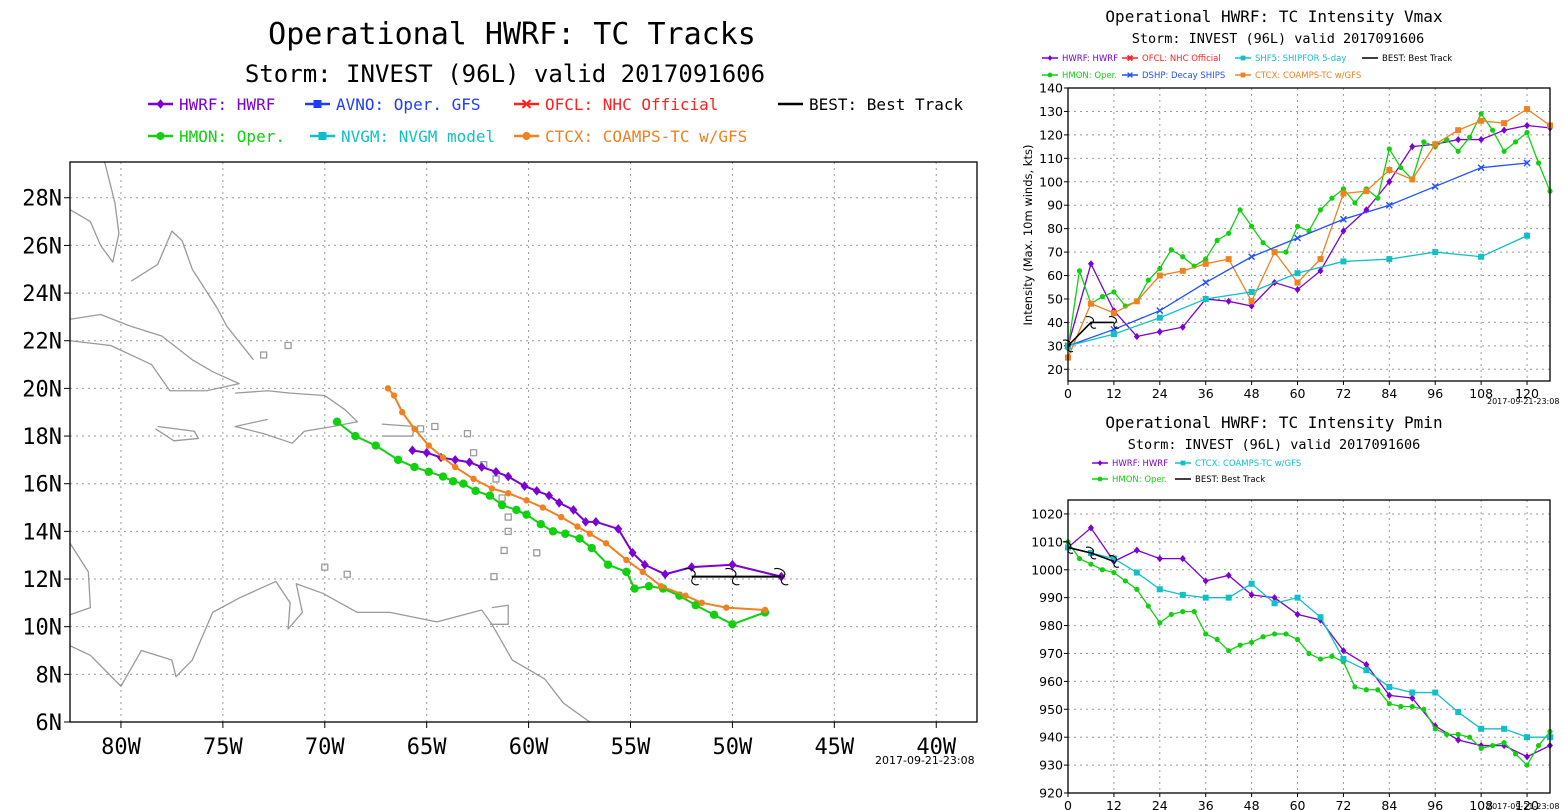  What do you see at coordinates (121, 747) in the screenshot?
I see `x-tick-label: 80W` at bounding box center [121, 747].